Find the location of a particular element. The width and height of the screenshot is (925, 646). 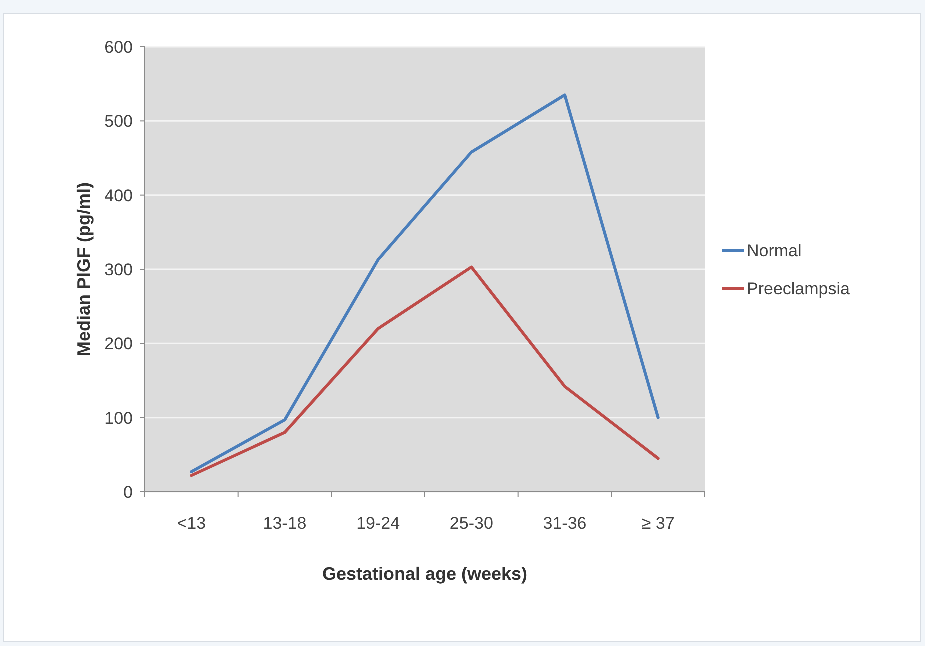

y-axis-title: Median PlGF (pg/ml) is located at coordinates (84, 269).